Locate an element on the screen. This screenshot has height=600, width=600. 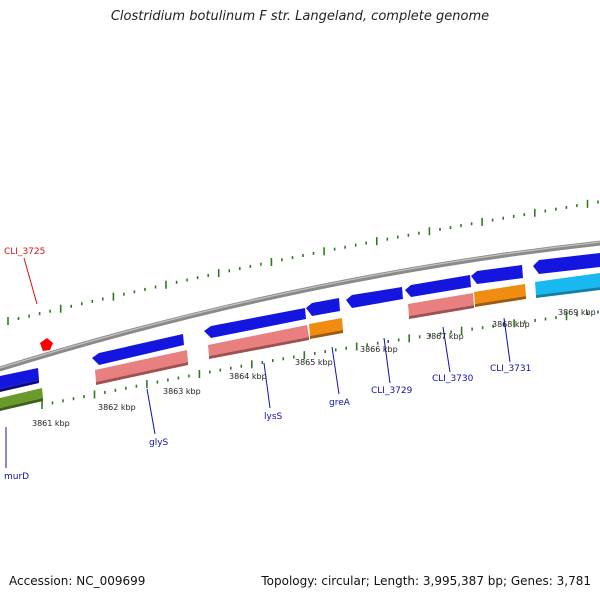
gene-feature-glyS is located at coordinates (141, 366).